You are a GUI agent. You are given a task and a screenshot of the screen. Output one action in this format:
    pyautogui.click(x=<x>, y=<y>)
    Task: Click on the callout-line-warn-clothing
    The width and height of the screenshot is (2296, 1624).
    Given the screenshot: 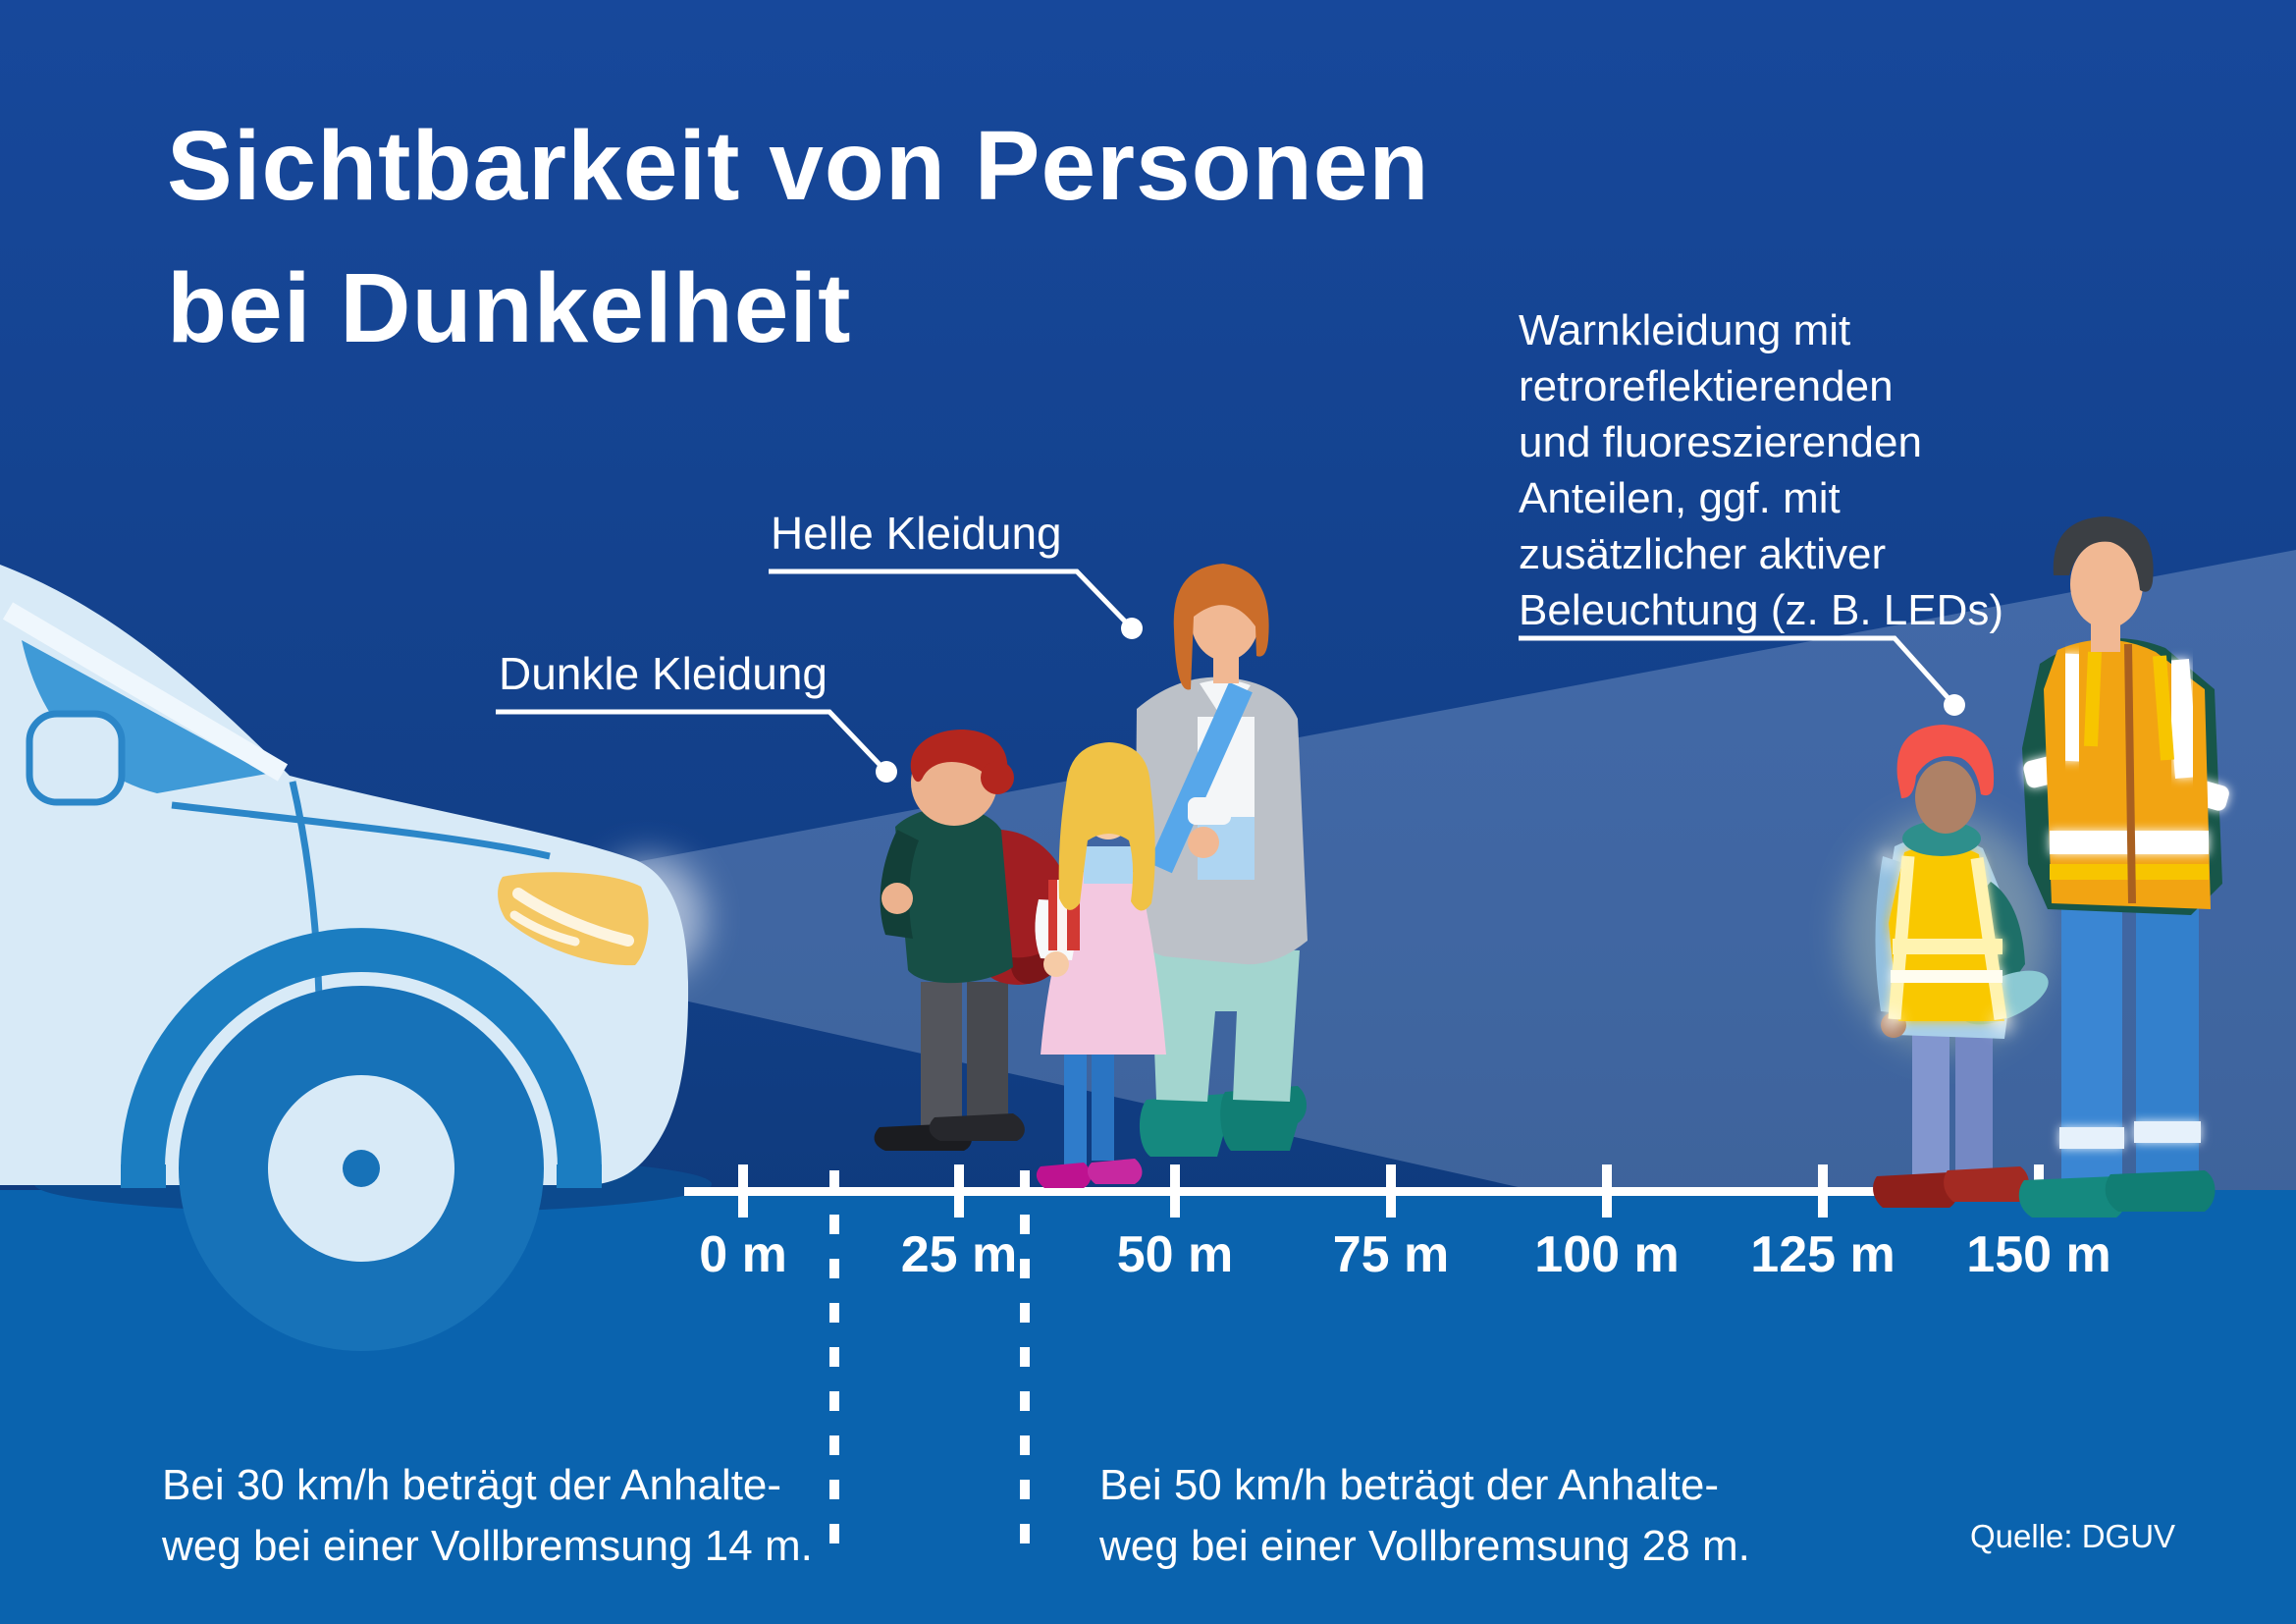 What is the action you would take?
    pyautogui.click(x=1737, y=671)
    